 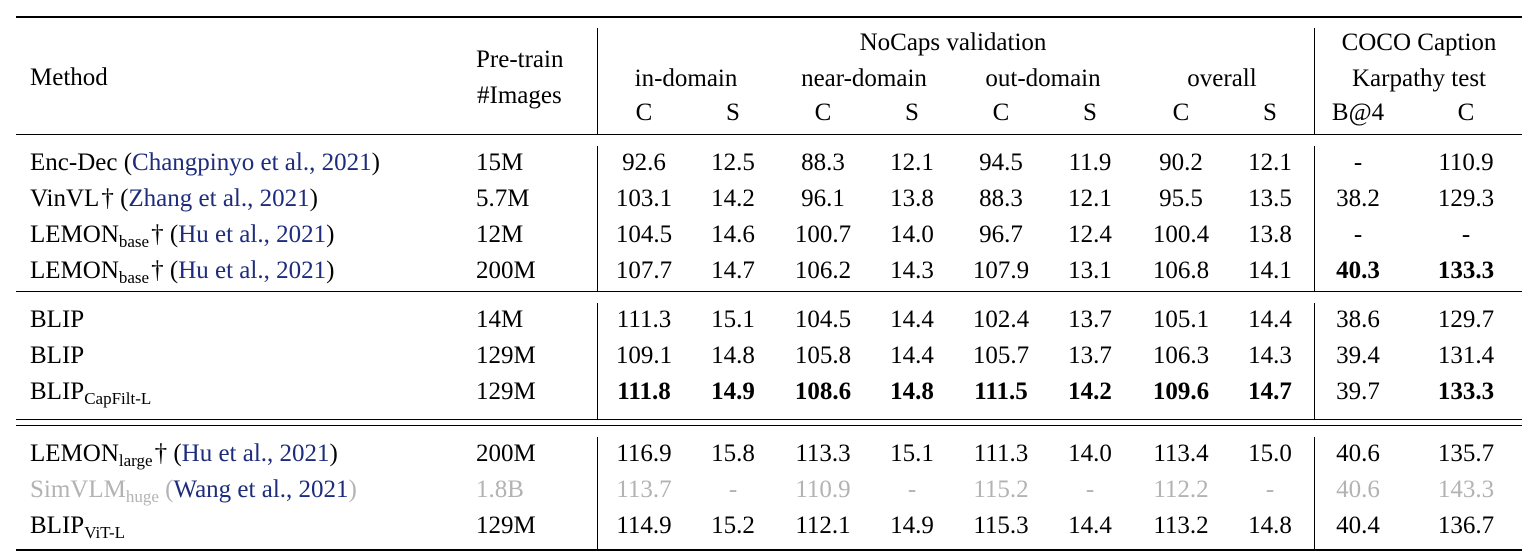 I want to click on pretrain-images: 129M, so click(x=506, y=391).